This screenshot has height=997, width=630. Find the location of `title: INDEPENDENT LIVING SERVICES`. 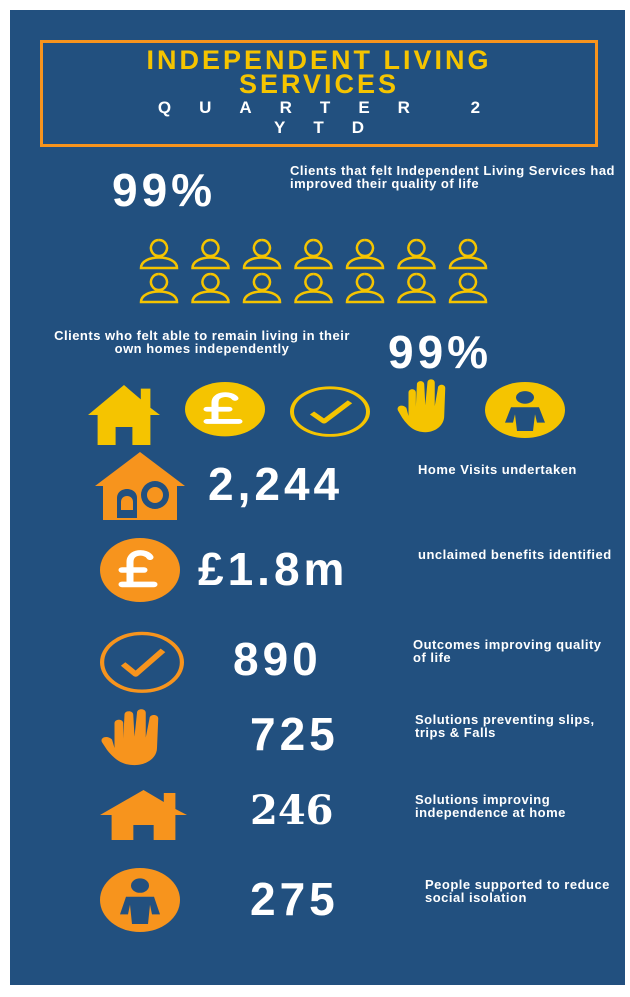

title: INDEPENDENT LIVING SERVICES is located at coordinates (319, 72).